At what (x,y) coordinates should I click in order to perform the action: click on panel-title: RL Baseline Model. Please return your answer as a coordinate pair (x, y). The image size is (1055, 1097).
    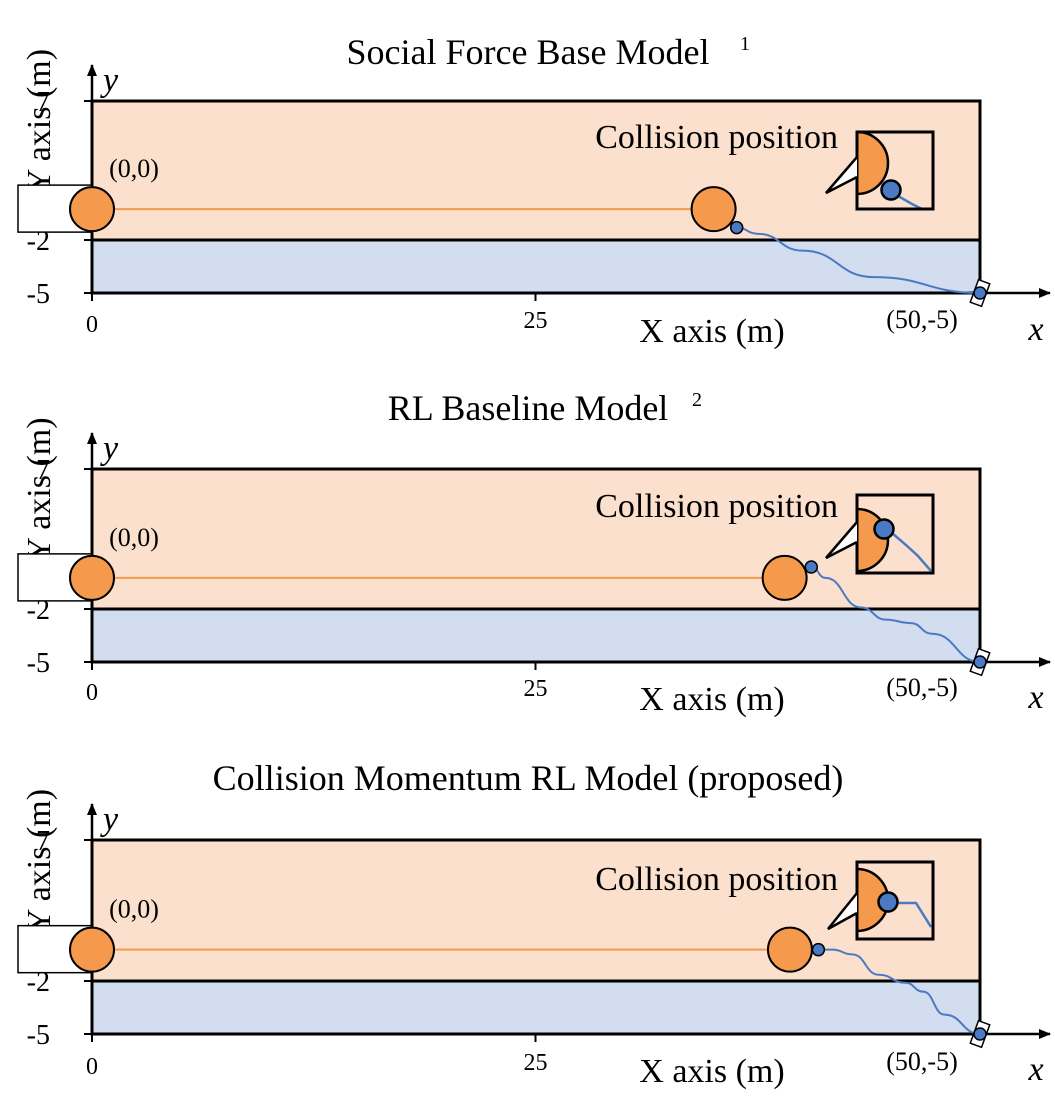
    Looking at the image, I should click on (528, 408).